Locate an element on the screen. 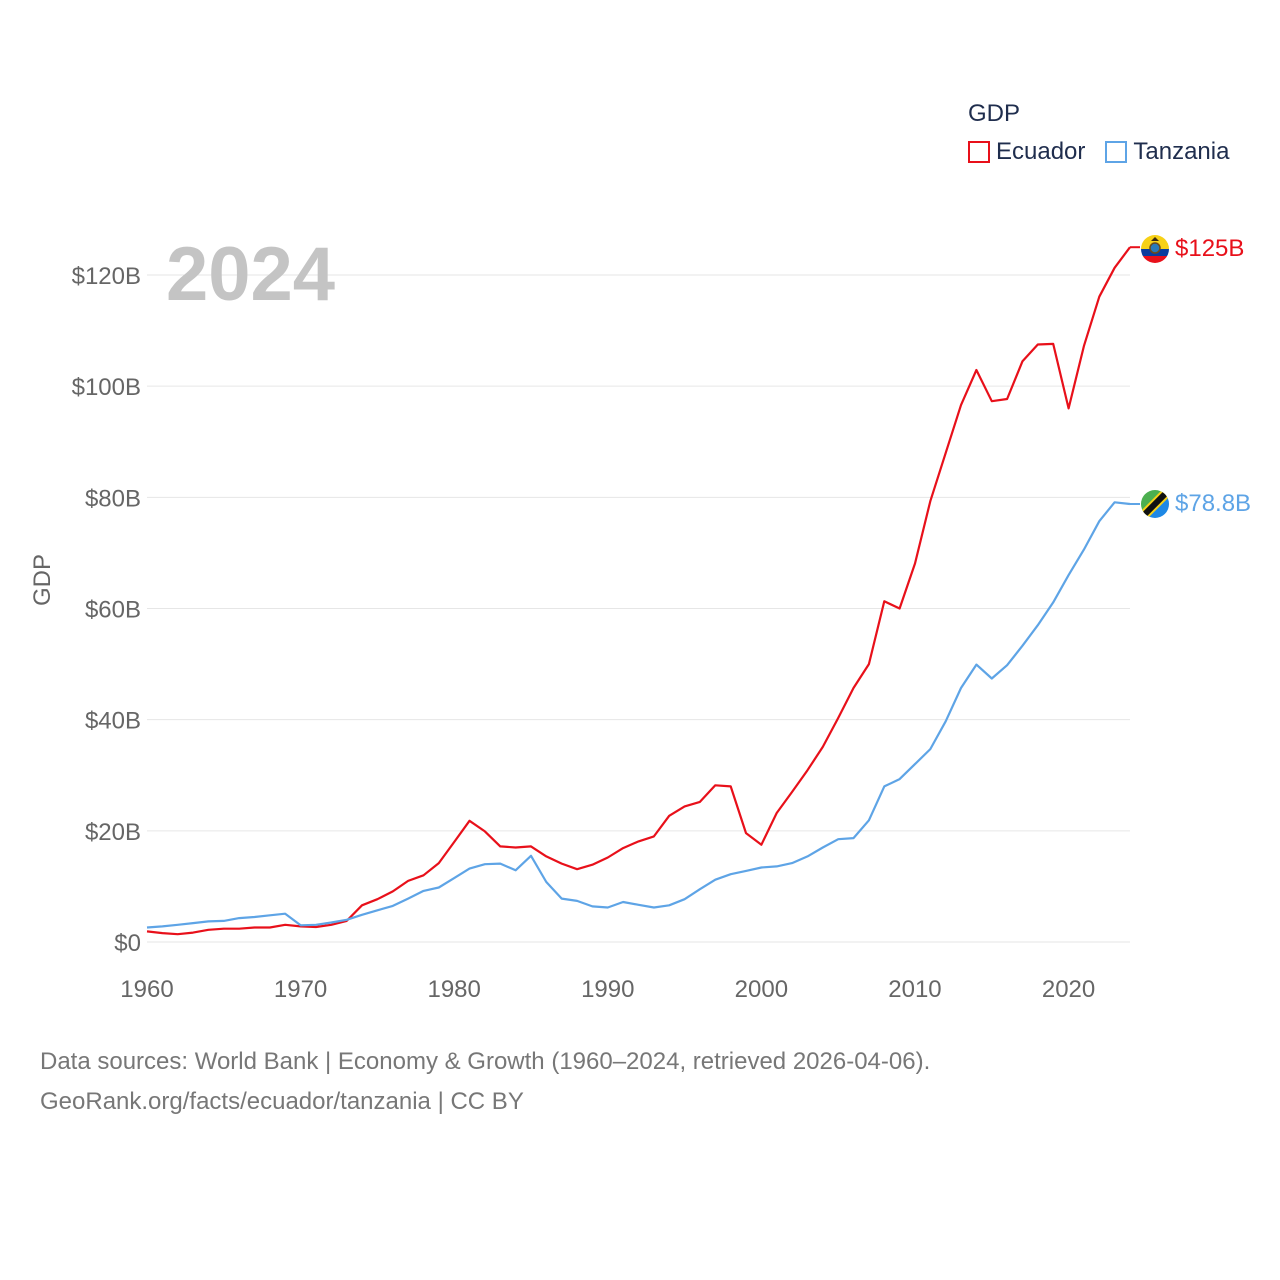  x-tick-label: 2020 is located at coordinates (1068, 989).